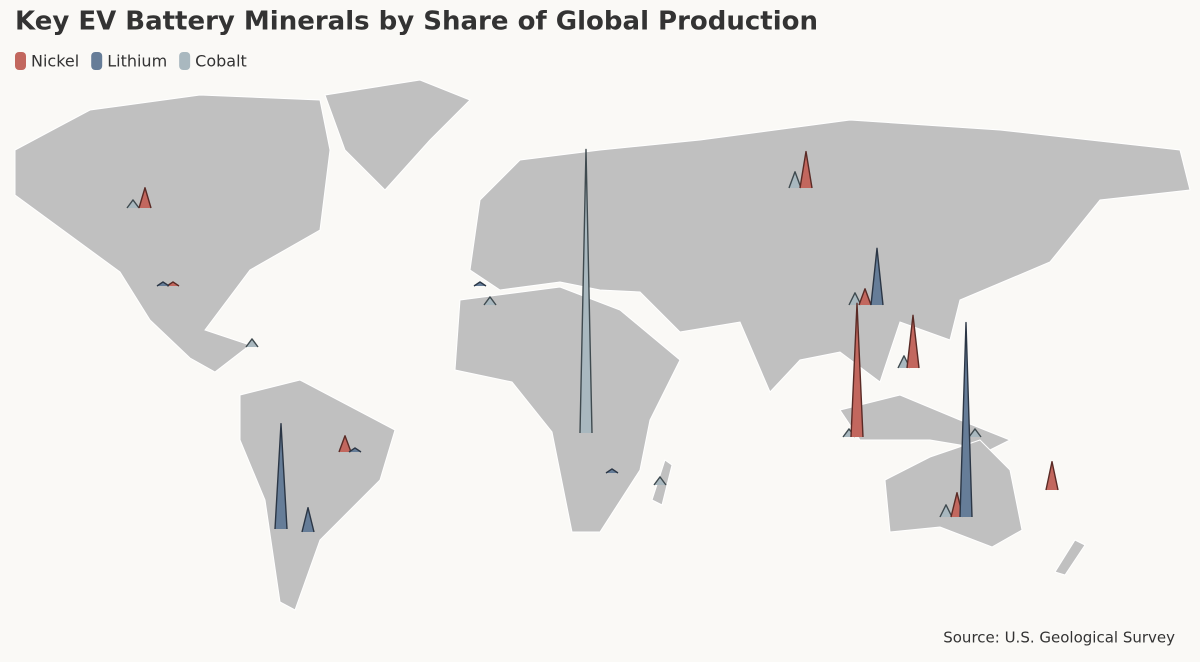  What do you see at coordinates (397, 135) in the screenshot?
I see `greenland` at bounding box center [397, 135].